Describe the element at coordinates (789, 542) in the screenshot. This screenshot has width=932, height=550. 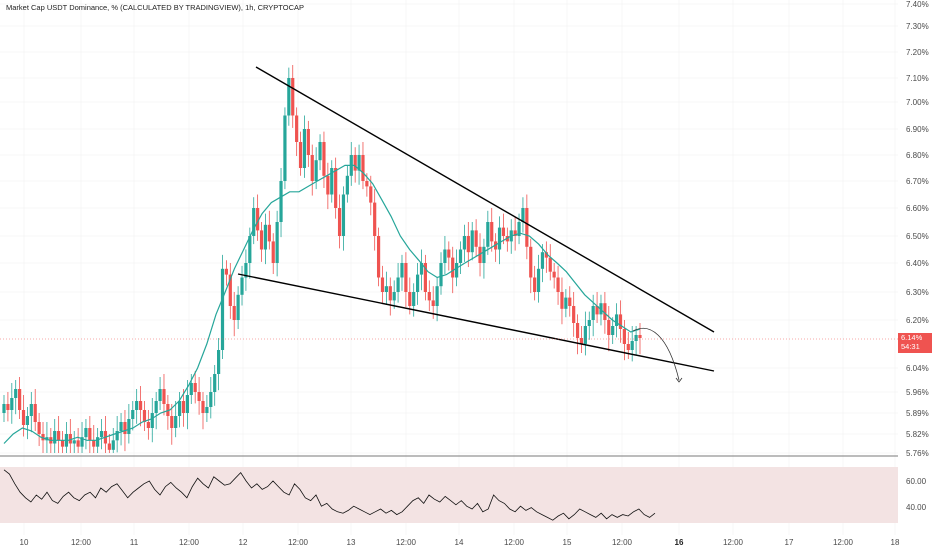
I see `time-tick-label: 17` at that location.